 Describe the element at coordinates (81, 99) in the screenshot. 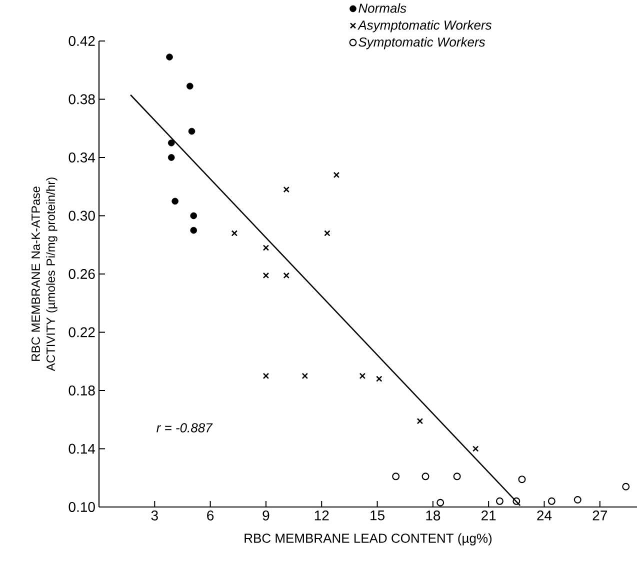

I see `y-tick-label: 0.38` at that location.